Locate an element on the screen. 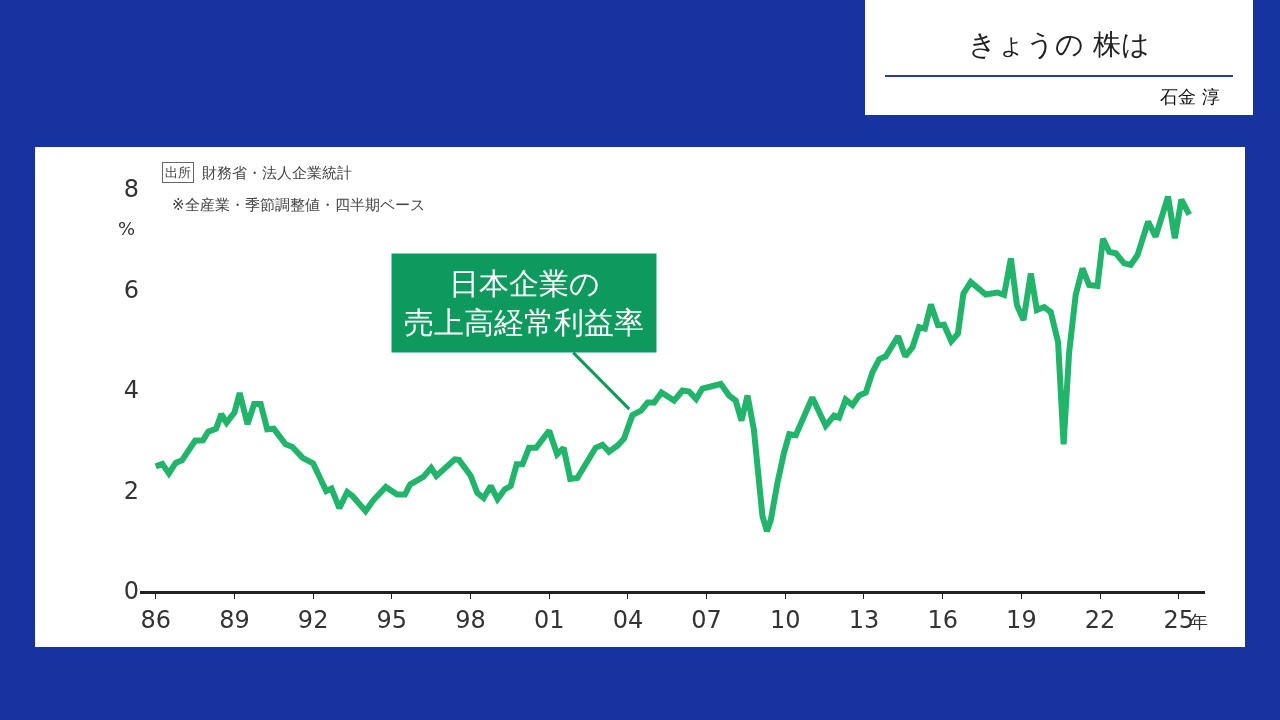 Image resolution: width=1280 pixels, height=720 pixels. annotation: 日本企業の売上高経常利益率 is located at coordinates (524, 303).